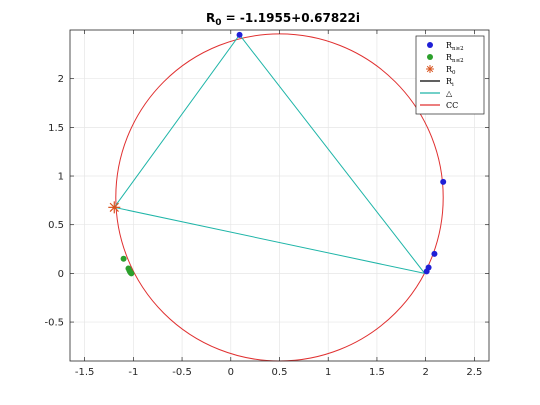 The height and width of the screenshot is (405, 540). What do you see at coordinates (61, 274) in the screenshot?
I see `y-tick-label: 0` at bounding box center [61, 274].